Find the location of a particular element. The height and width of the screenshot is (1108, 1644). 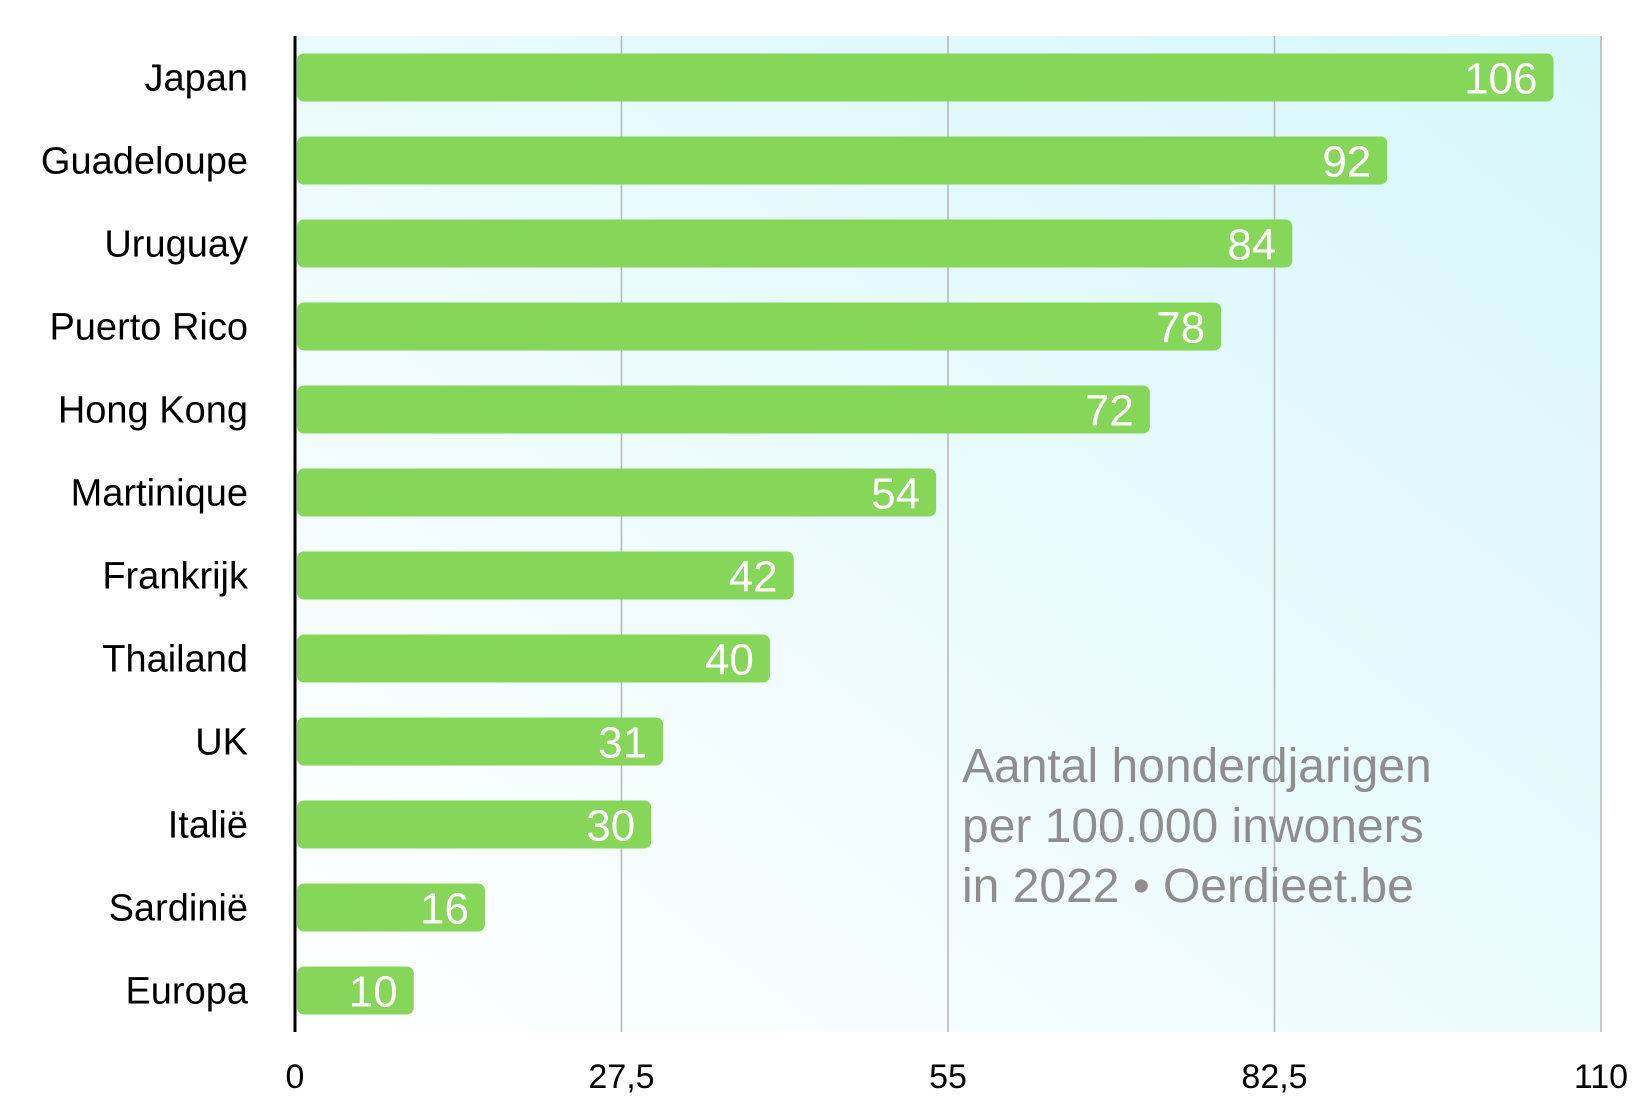

category-label-6: Frankrijk is located at coordinates (175, 577).